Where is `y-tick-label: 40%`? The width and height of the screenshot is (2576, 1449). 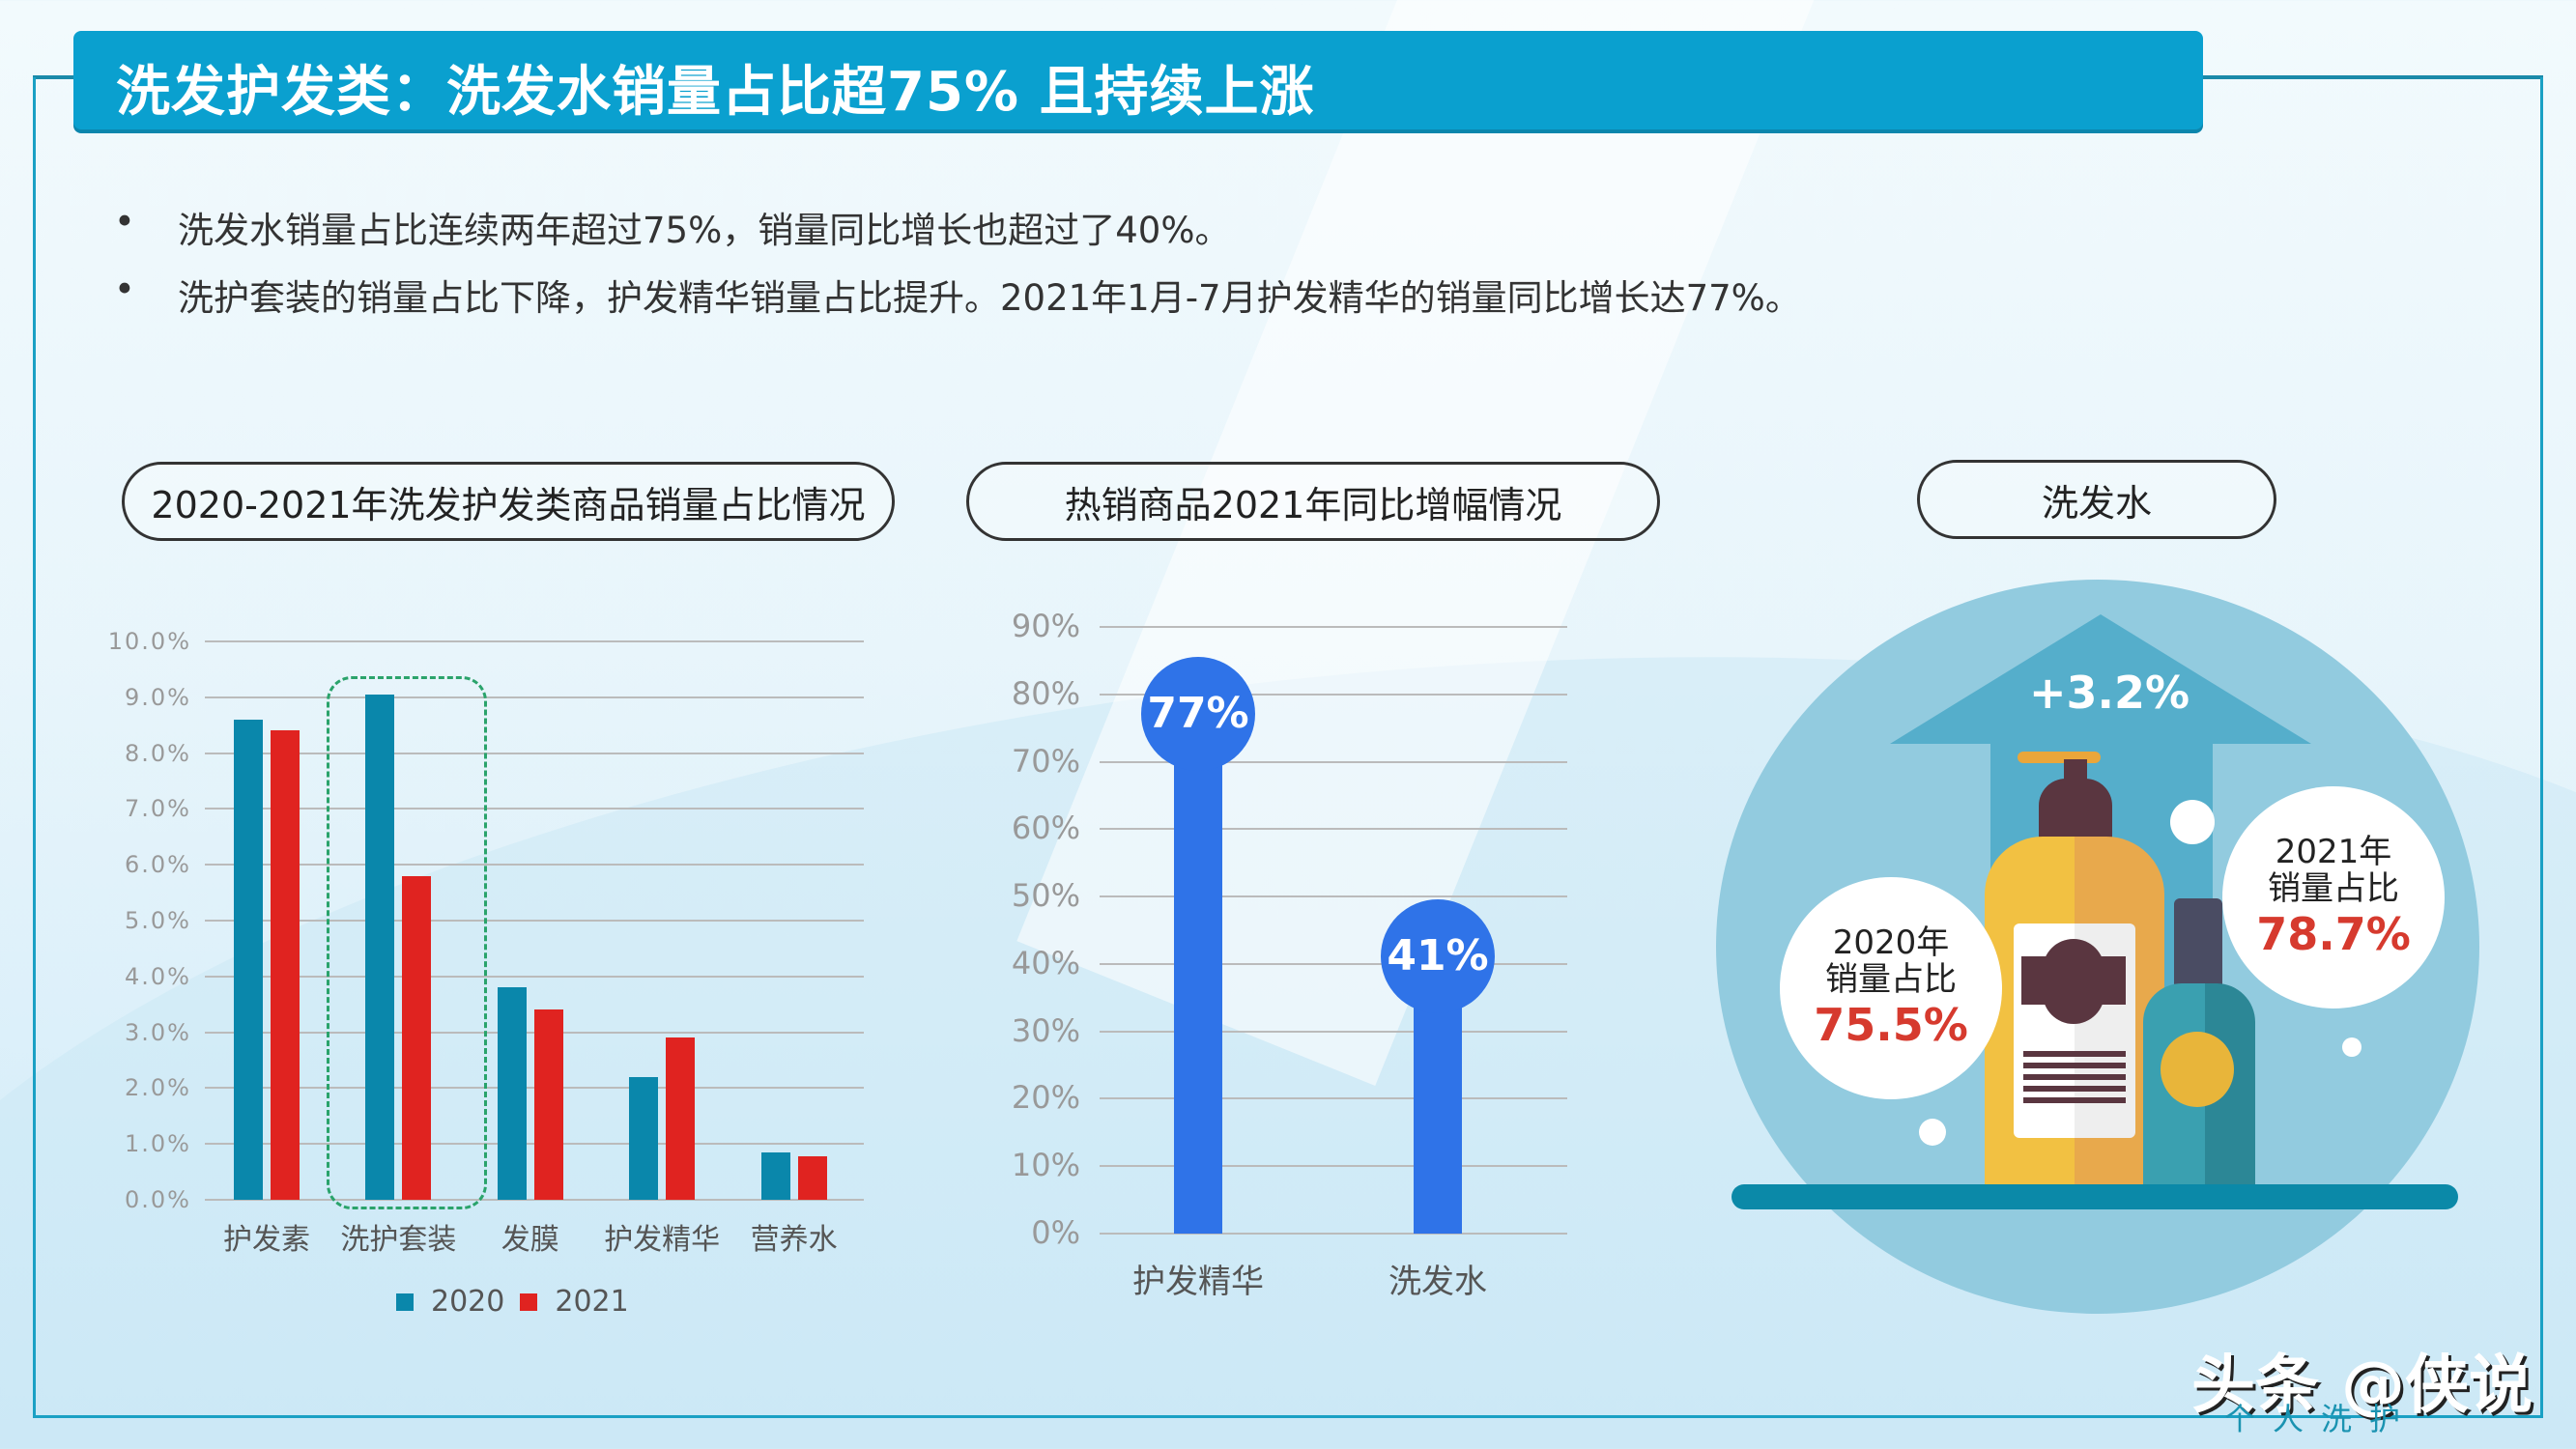
y-tick-label: 40% is located at coordinates (1046, 962).